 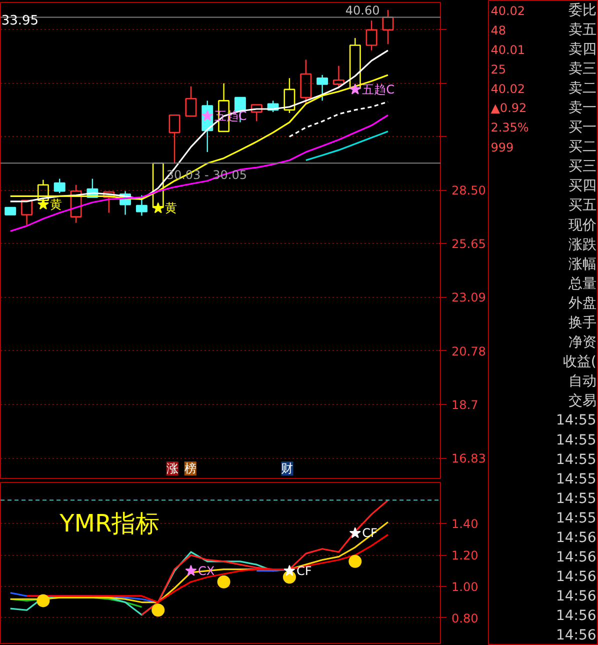 What do you see at coordinates (171, 208) in the screenshot?
I see `series-label: 黄` at bounding box center [171, 208].